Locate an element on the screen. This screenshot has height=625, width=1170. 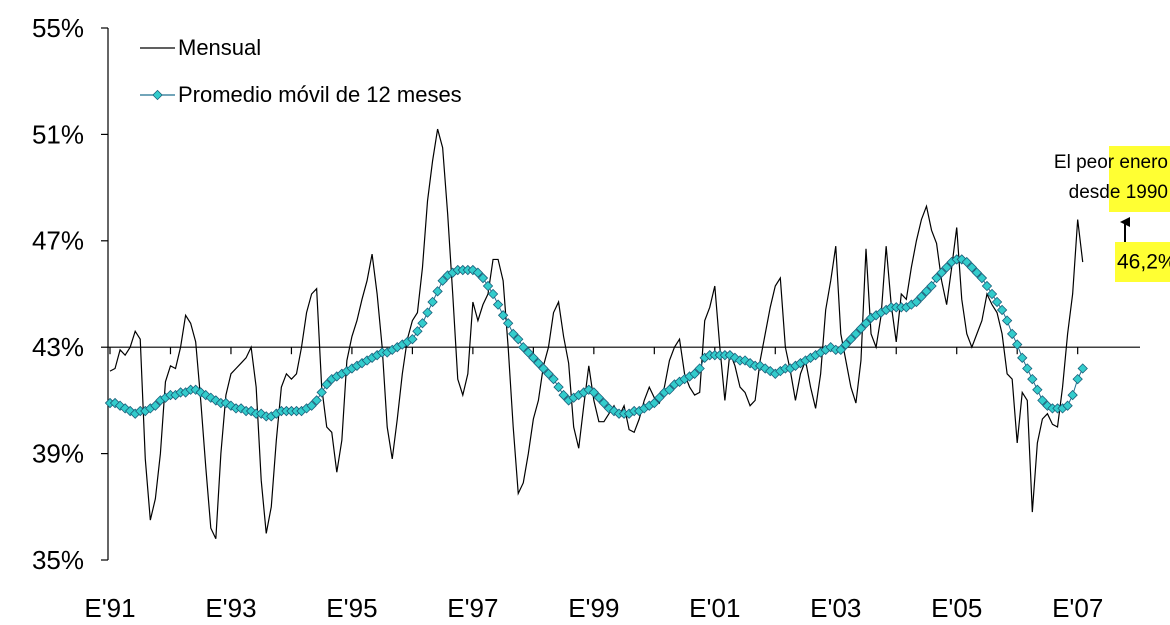
x-tick-label: E'99 is located at coordinates (593, 608).